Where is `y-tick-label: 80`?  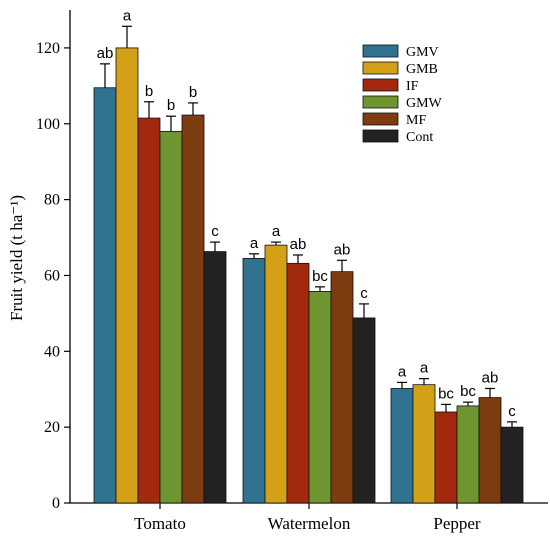 y-tick-label: 80 is located at coordinates (52, 200).